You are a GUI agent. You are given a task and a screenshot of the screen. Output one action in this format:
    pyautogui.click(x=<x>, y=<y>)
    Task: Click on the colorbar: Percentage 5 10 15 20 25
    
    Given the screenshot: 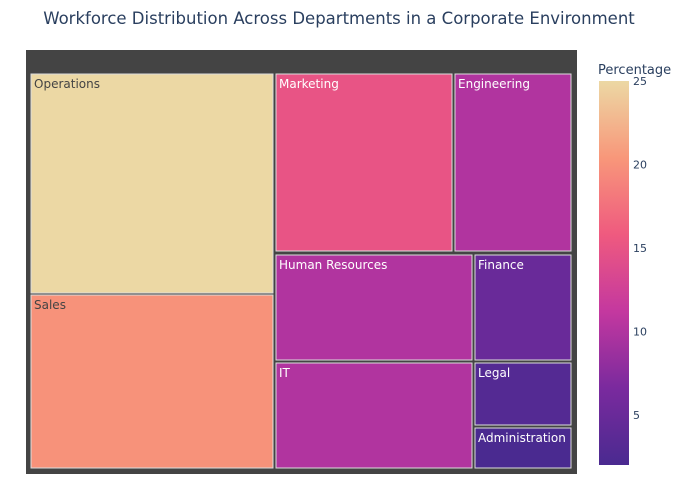 What is the action you would take?
    pyautogui.click(x=634, y=264)
    